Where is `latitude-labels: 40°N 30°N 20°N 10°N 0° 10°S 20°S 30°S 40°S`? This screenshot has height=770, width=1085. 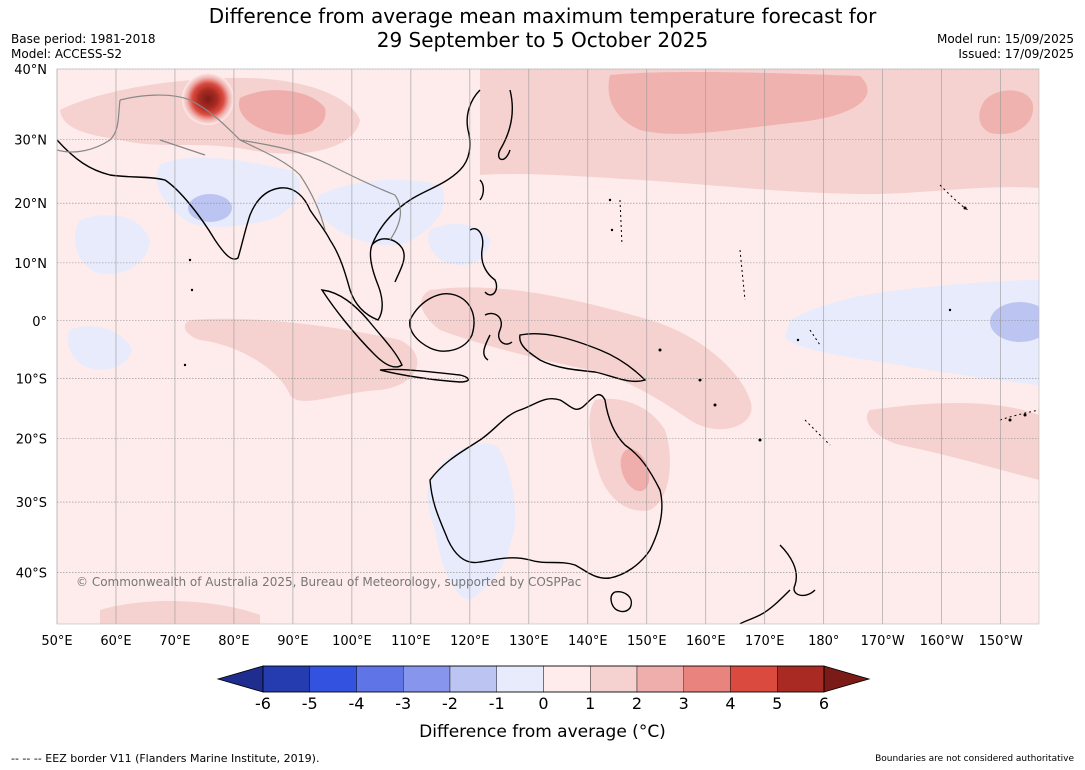 latitude-labels: 40°N 30°N 20°N 10°N 0° 10°S 20°S 30°S 40°S is located at coordinates (30, 322).